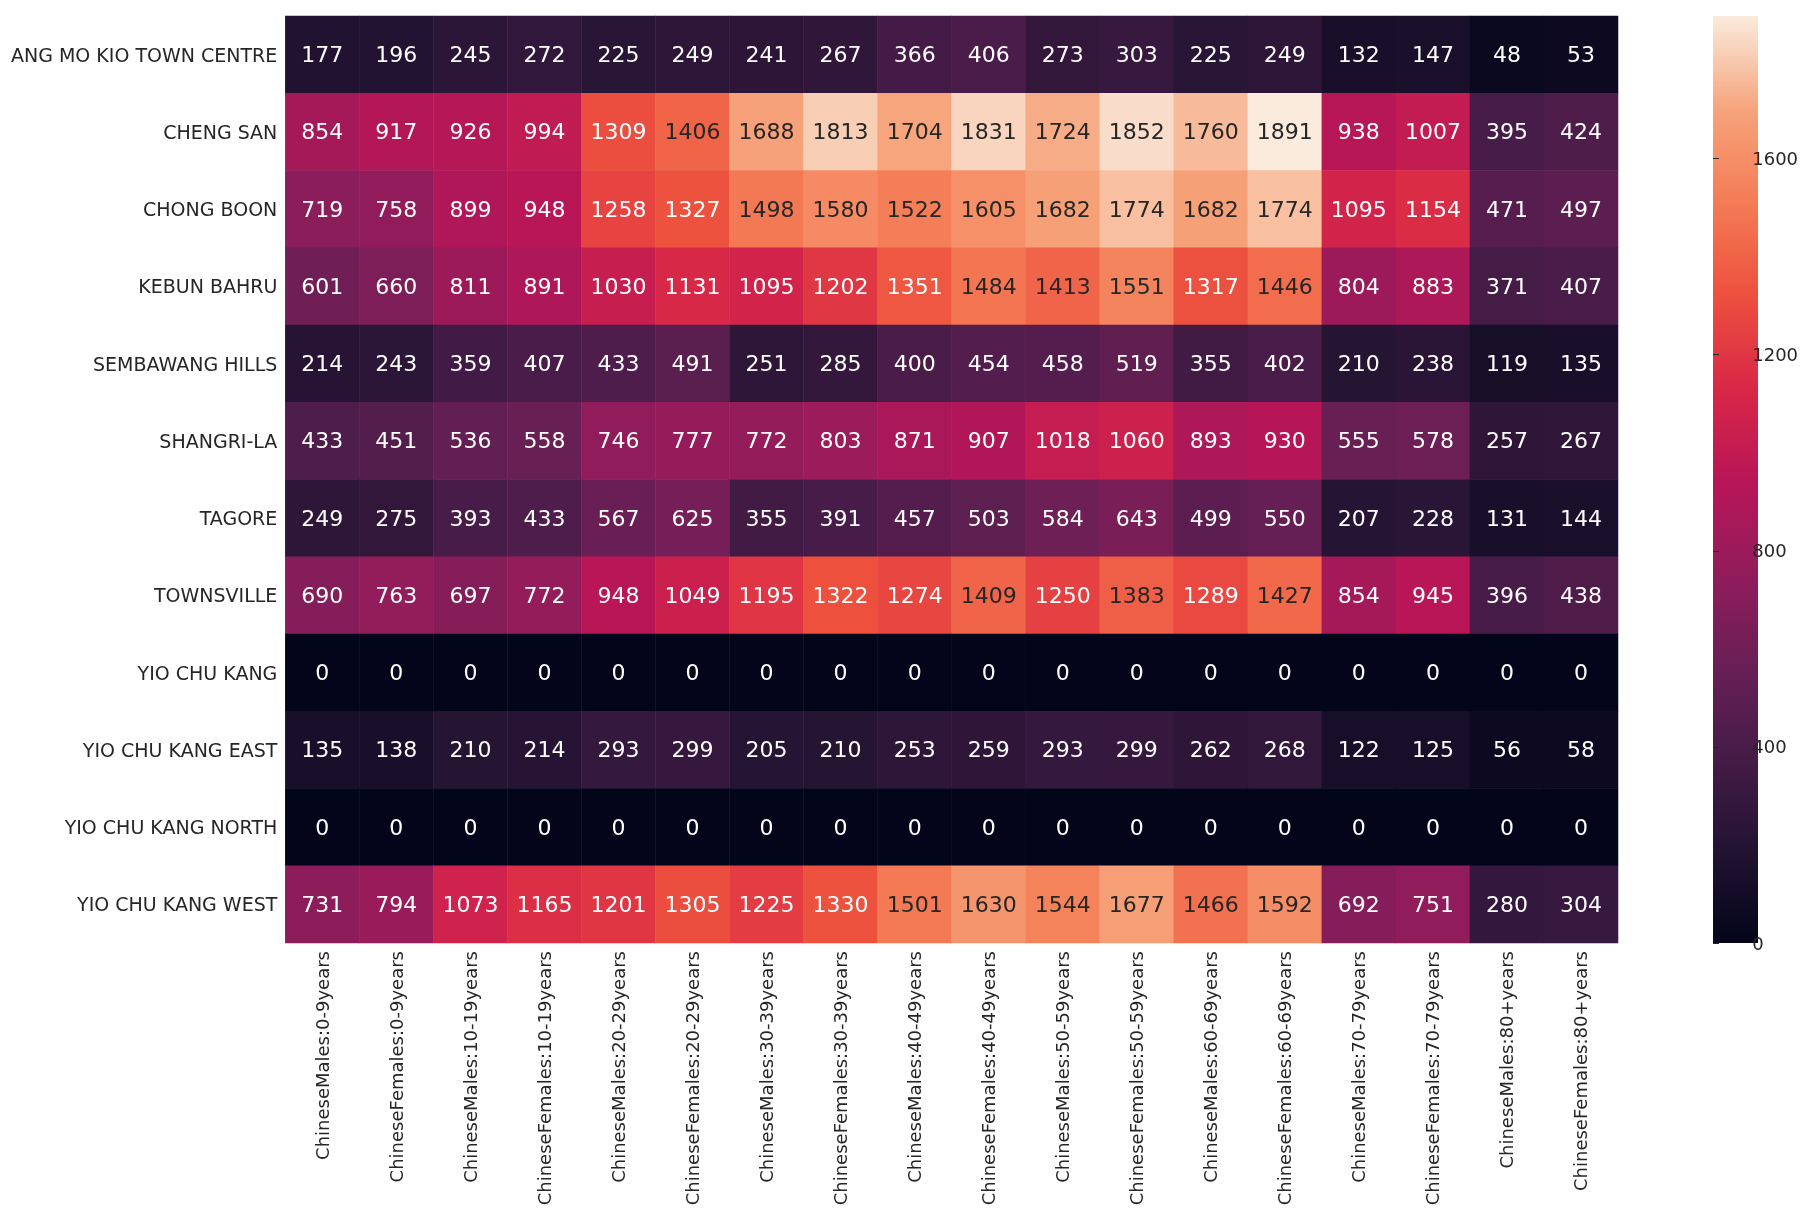 This screenshot has width=1805, height=1225. I want to click on data-label: 930, so click(1284, 441).